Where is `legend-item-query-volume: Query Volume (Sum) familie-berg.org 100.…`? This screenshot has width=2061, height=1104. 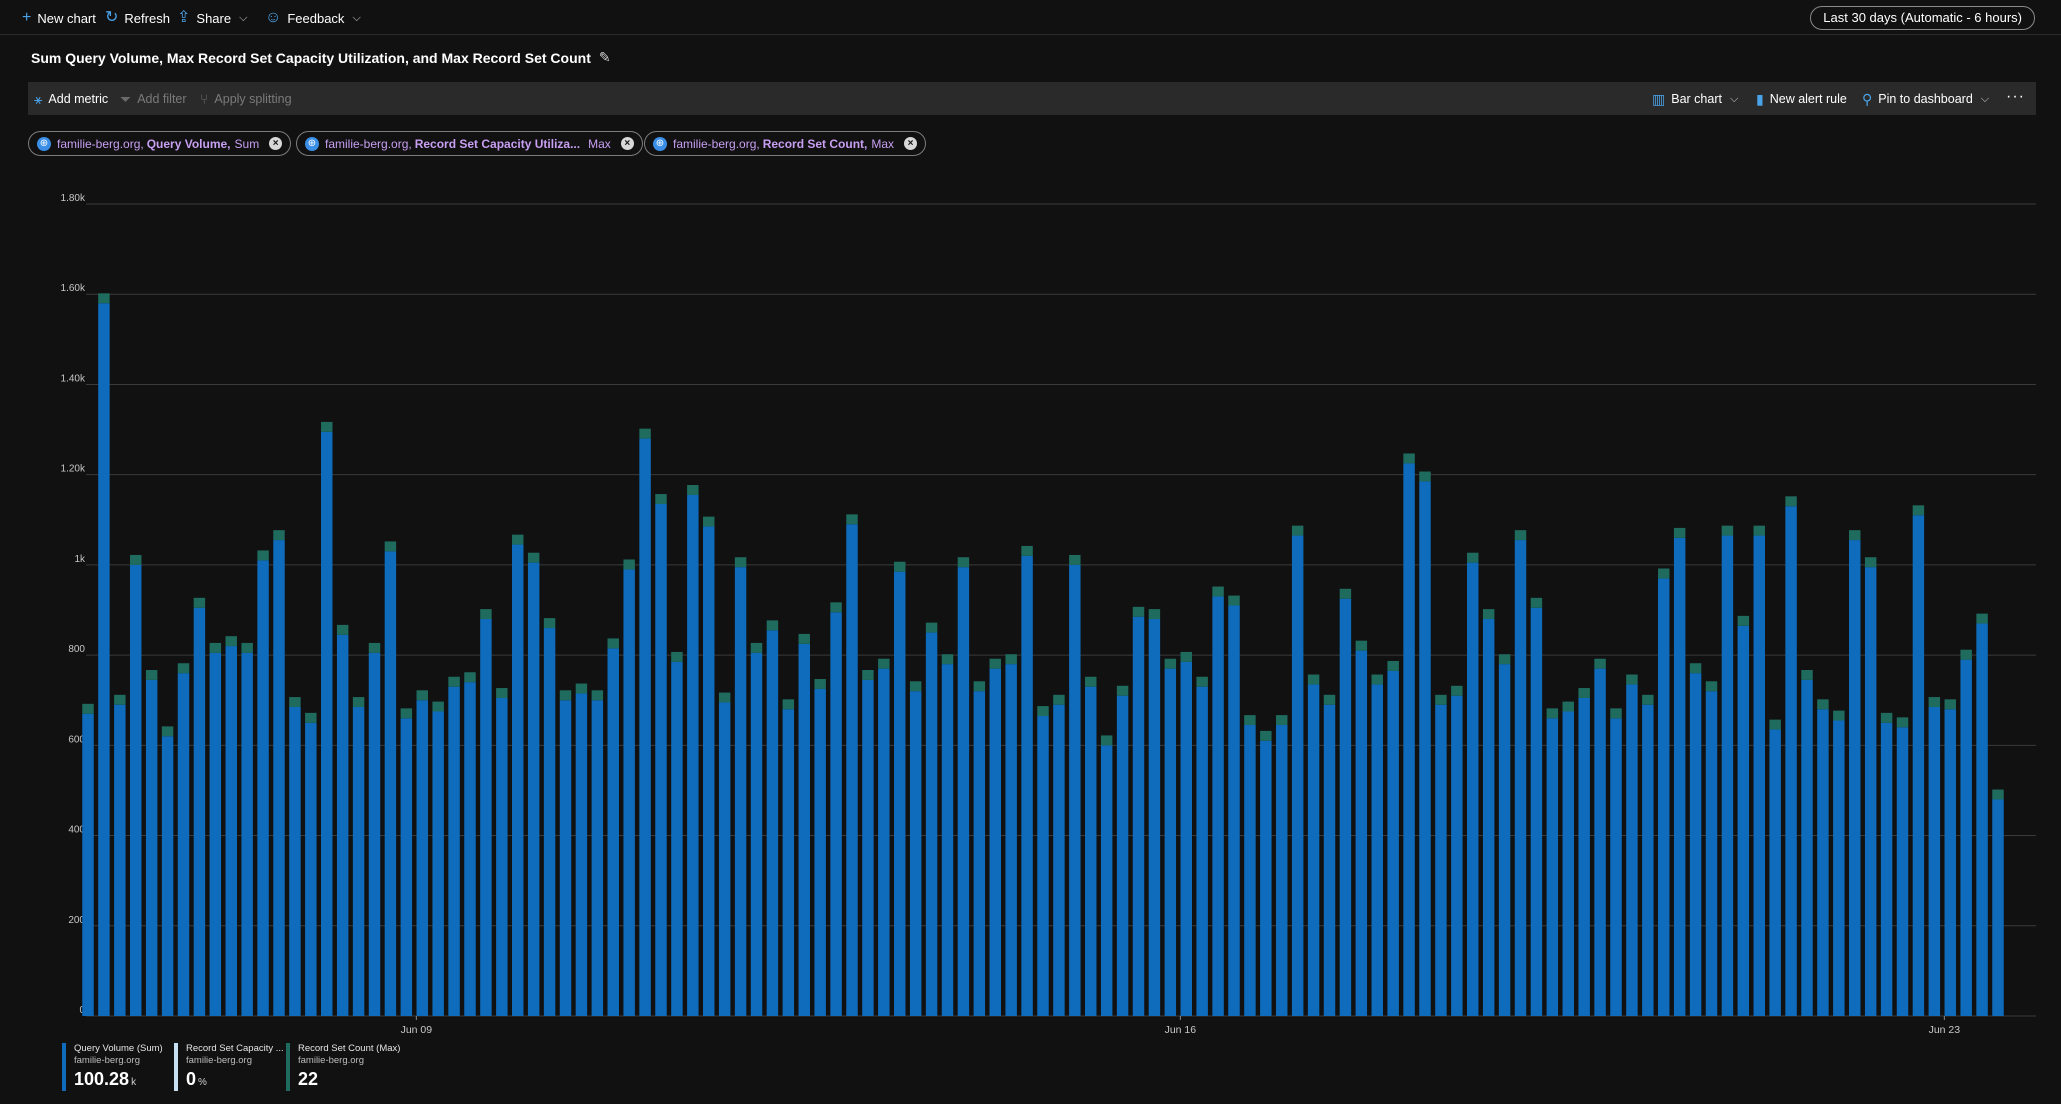 legend-item-query-volume: Query Volume (Sum) familie-berg.org 100.… is located at coordinates (112, 1067).